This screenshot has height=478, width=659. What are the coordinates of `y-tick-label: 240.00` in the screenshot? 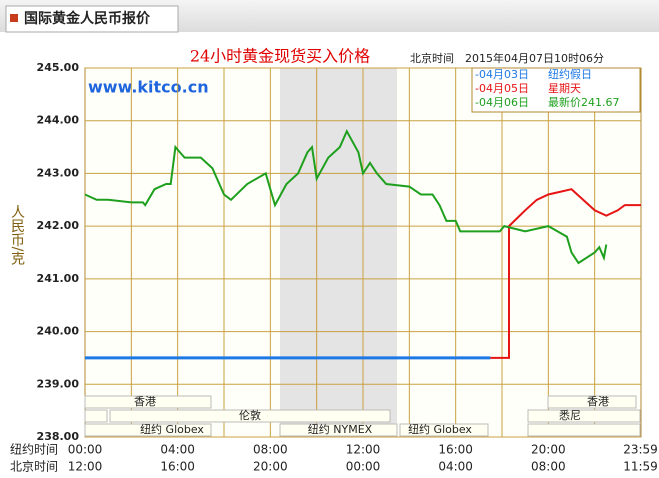 It's located at (58, 331).